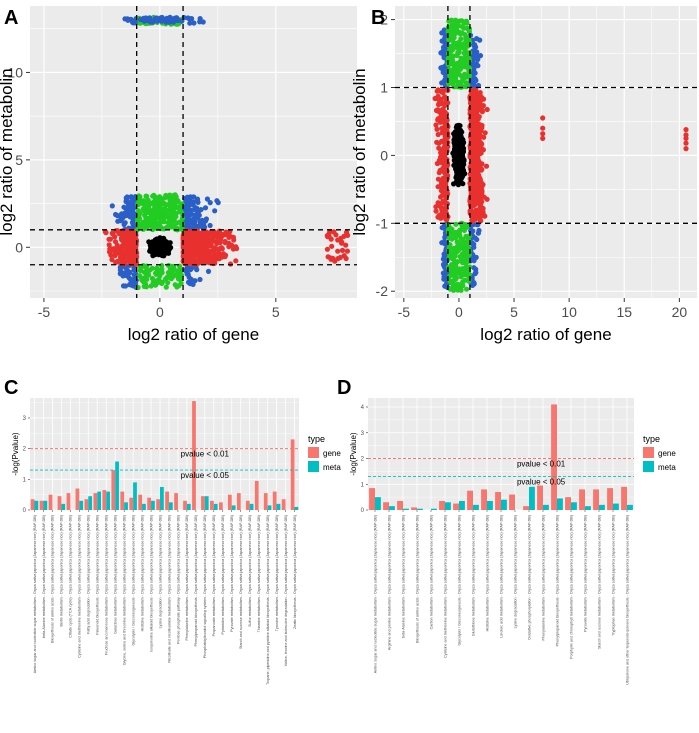 The image size is (699, 733). I want to click on y-tick-label: -1, so click(382, 223).